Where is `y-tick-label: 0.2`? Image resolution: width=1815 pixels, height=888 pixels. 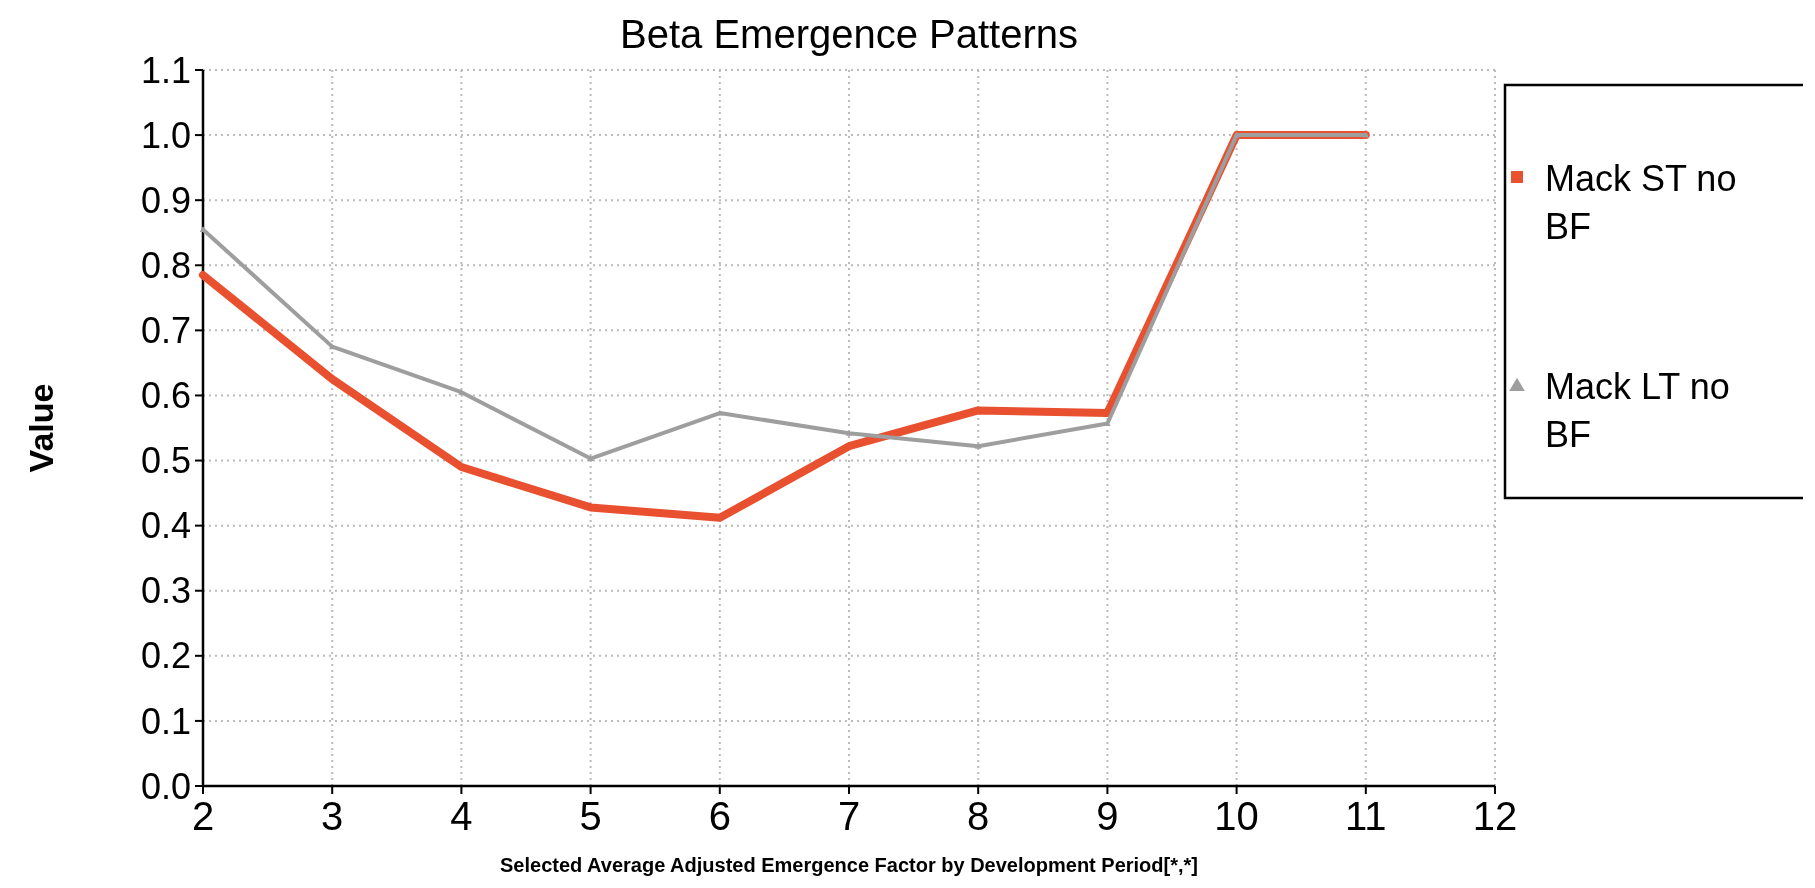
y-tick-label: 0.2 is located at coordinates (165, 656).